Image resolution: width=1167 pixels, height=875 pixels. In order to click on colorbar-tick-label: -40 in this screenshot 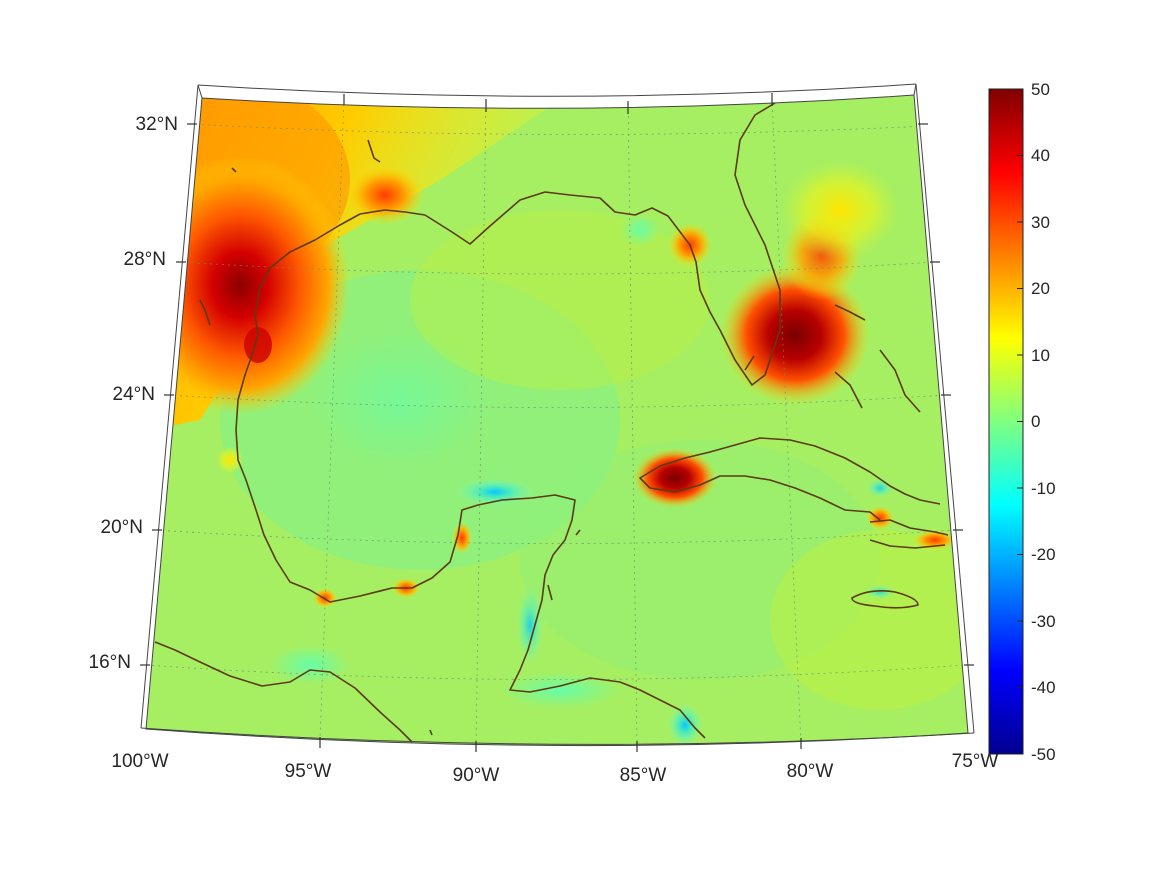, I will do `click(1043, 687)`.